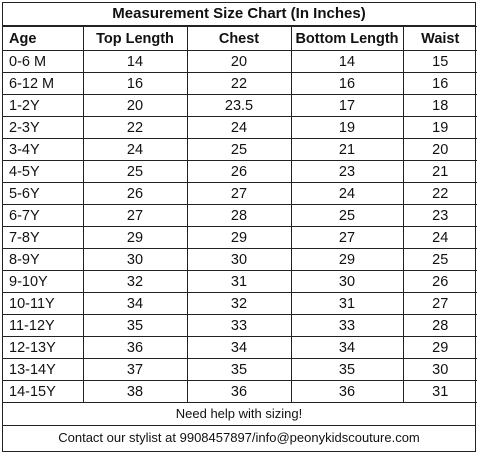  I want to click on cell-top-length: 36, so click(135, 347).